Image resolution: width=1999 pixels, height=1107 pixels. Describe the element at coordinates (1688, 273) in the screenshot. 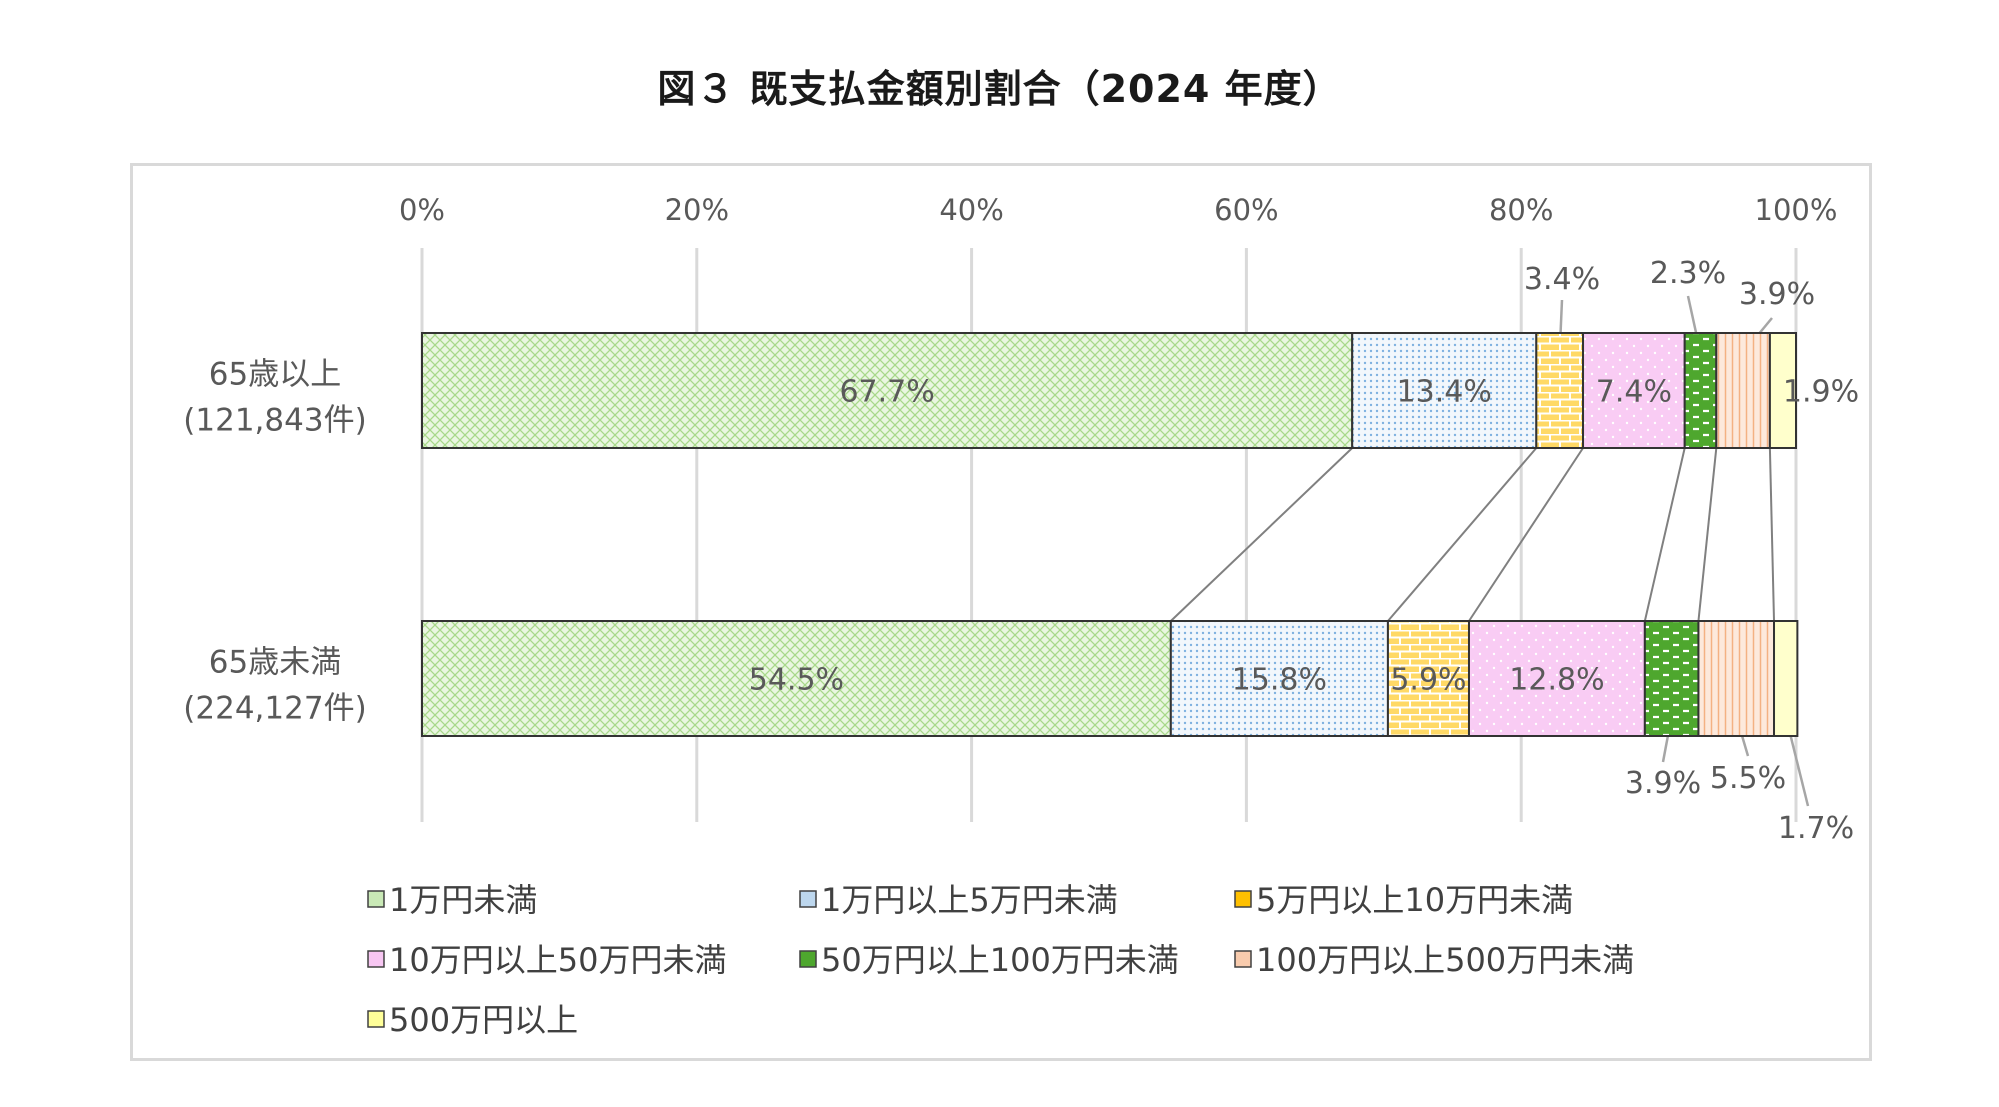

I see `data-label: 2.3%` at that location.